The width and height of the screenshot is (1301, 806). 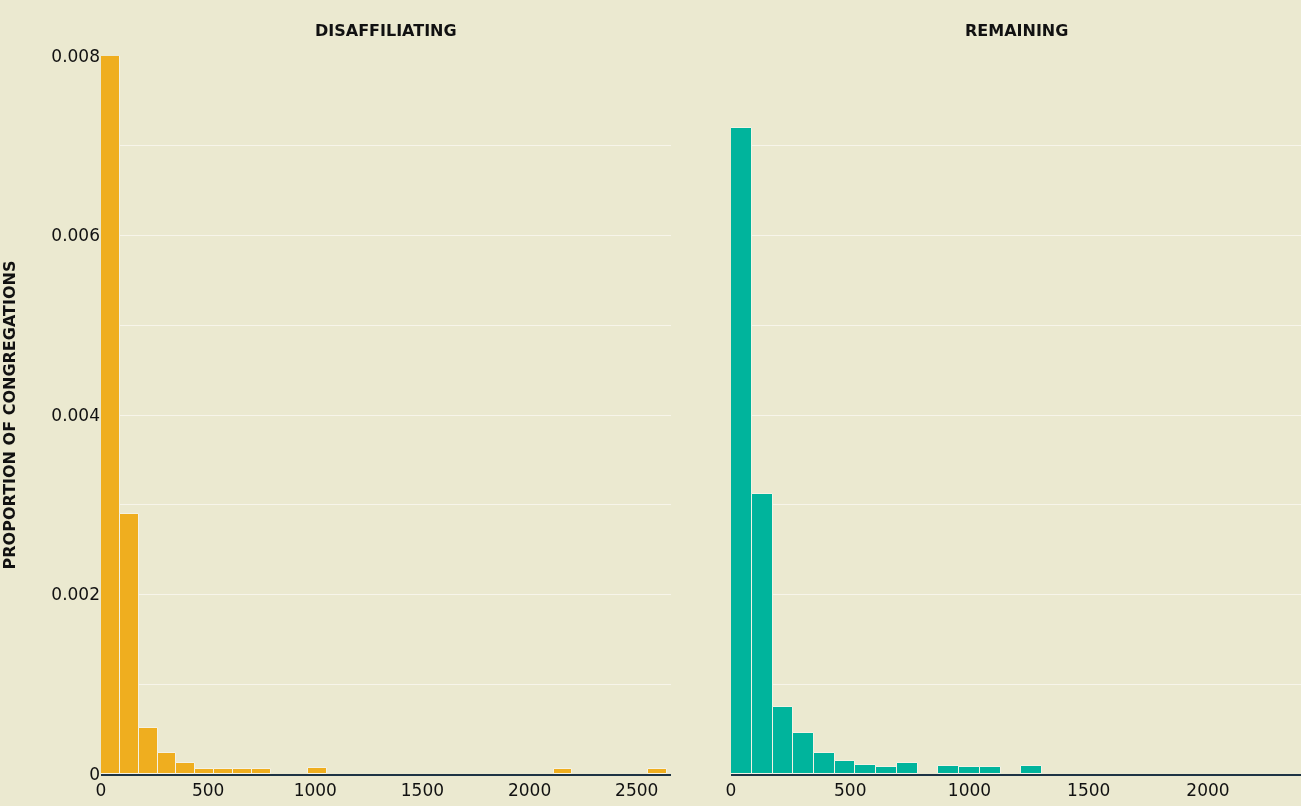 I want to click on y-tick-label: 0.008, so click(x=75, y=55).